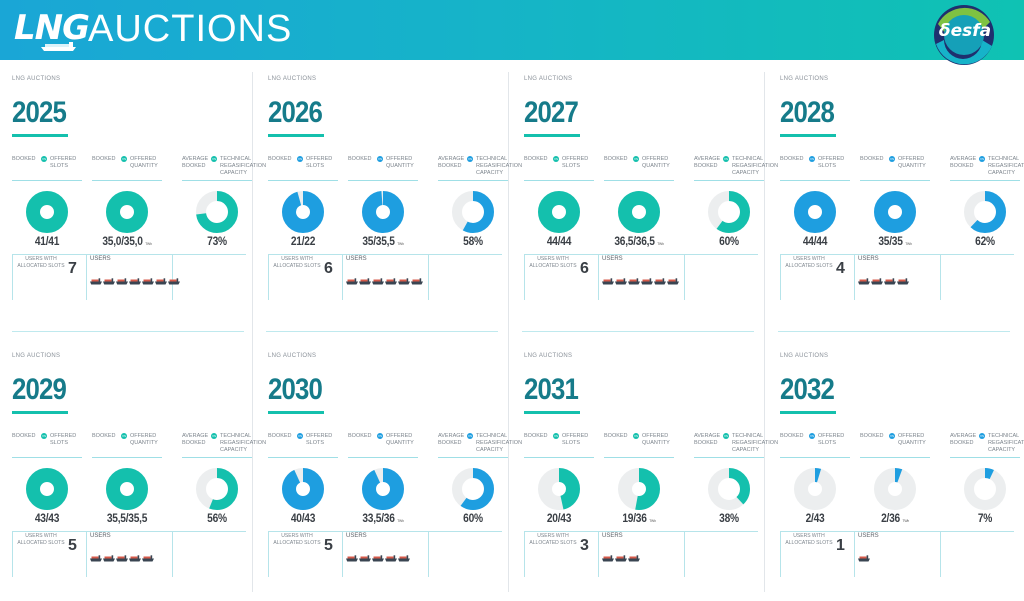 Image resolution: width=1024 pixels, height=601 pixels. Describe the element at coordinates (72, 545) in the screenshot. I see `users-count: 5` at that location.